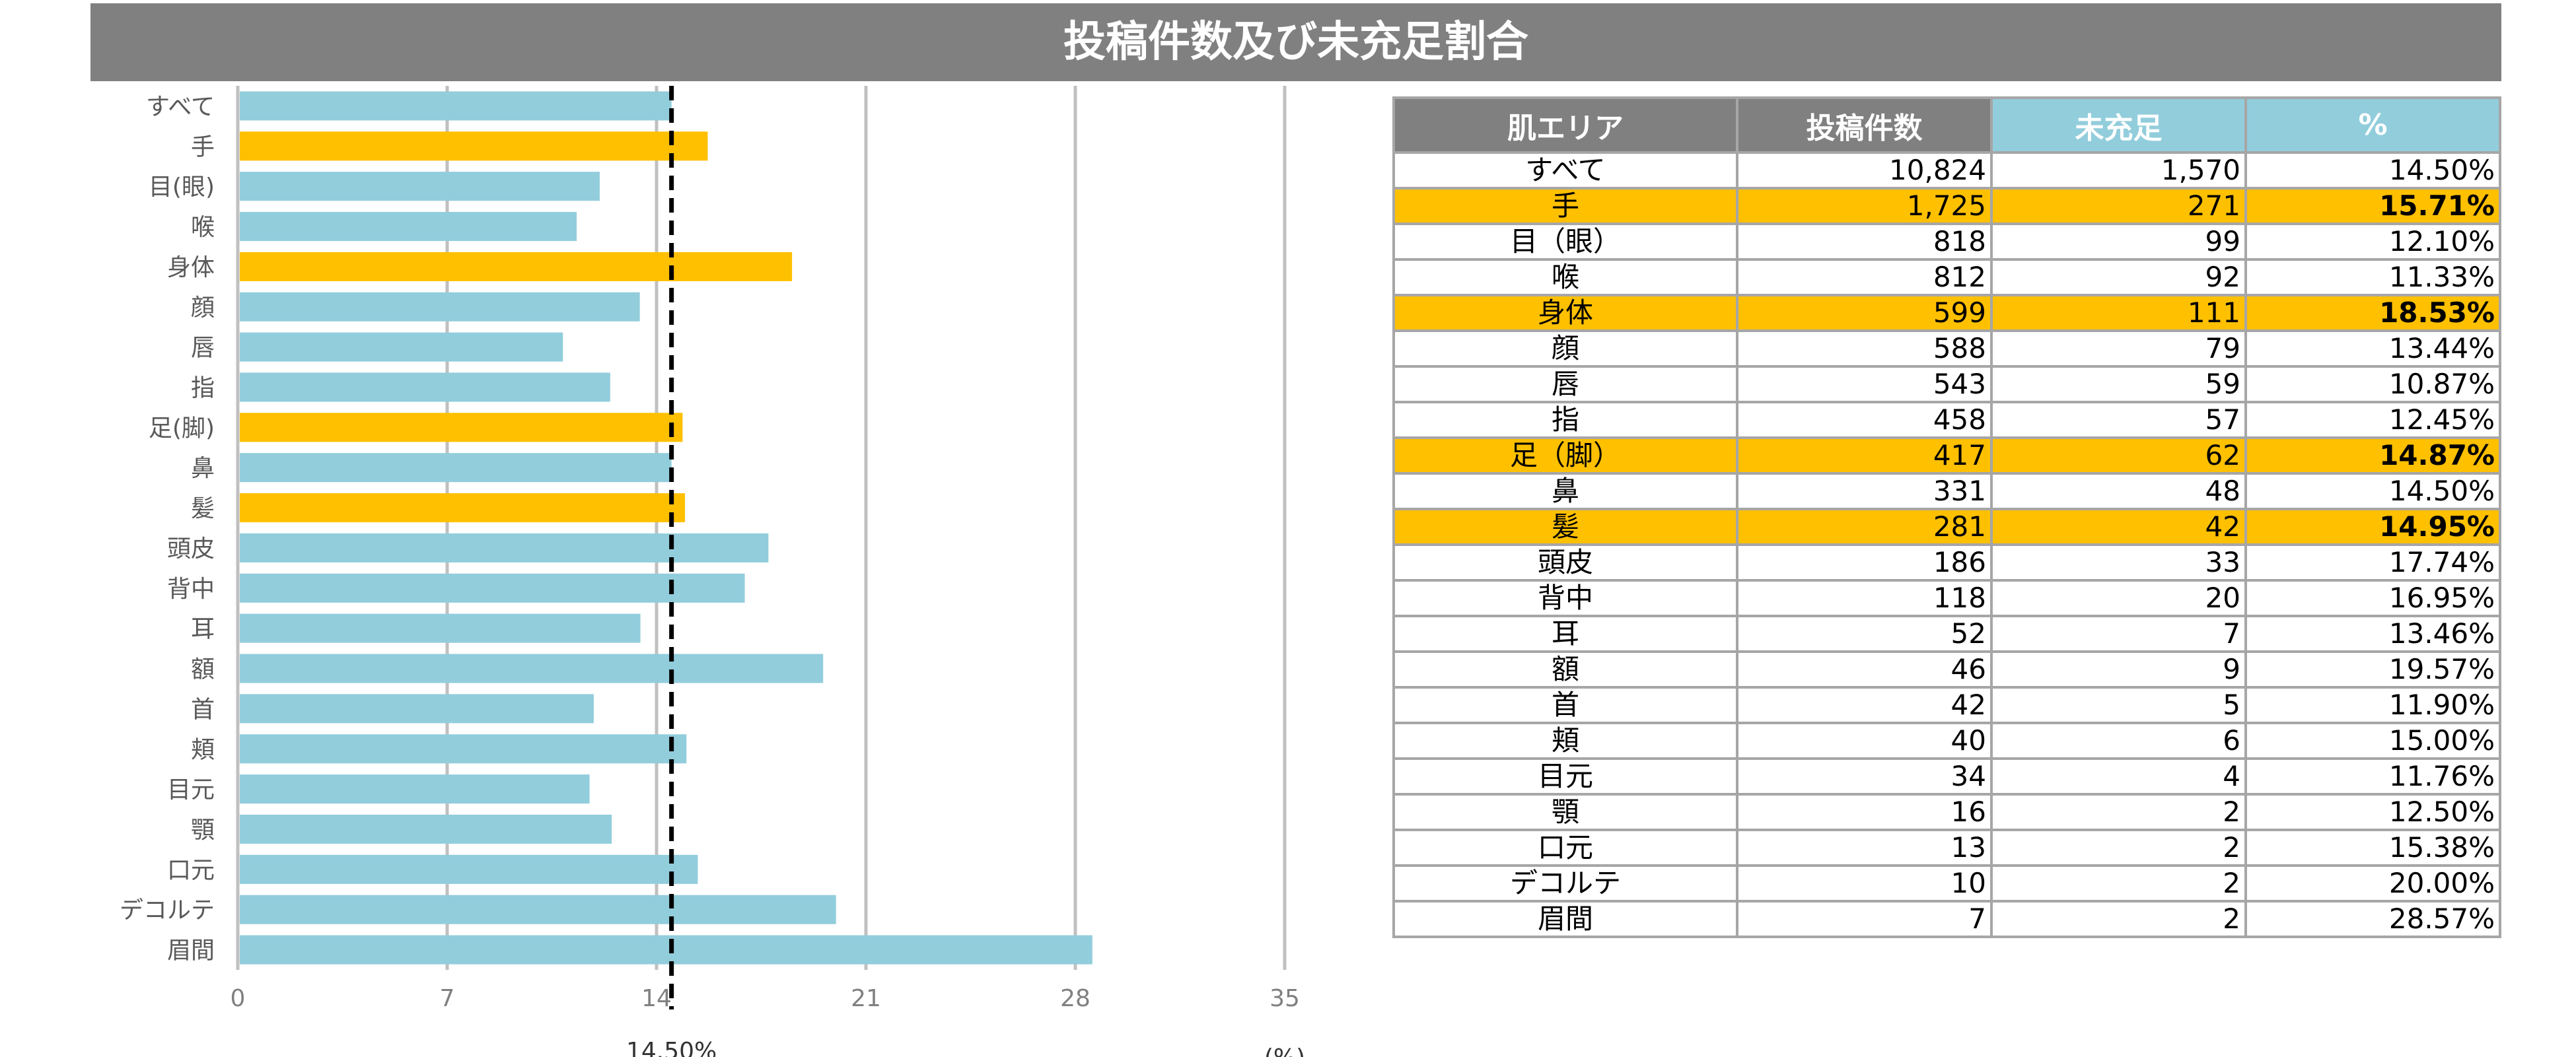  I want to click on cell-percent: 12.10%, so click(2372, 241).